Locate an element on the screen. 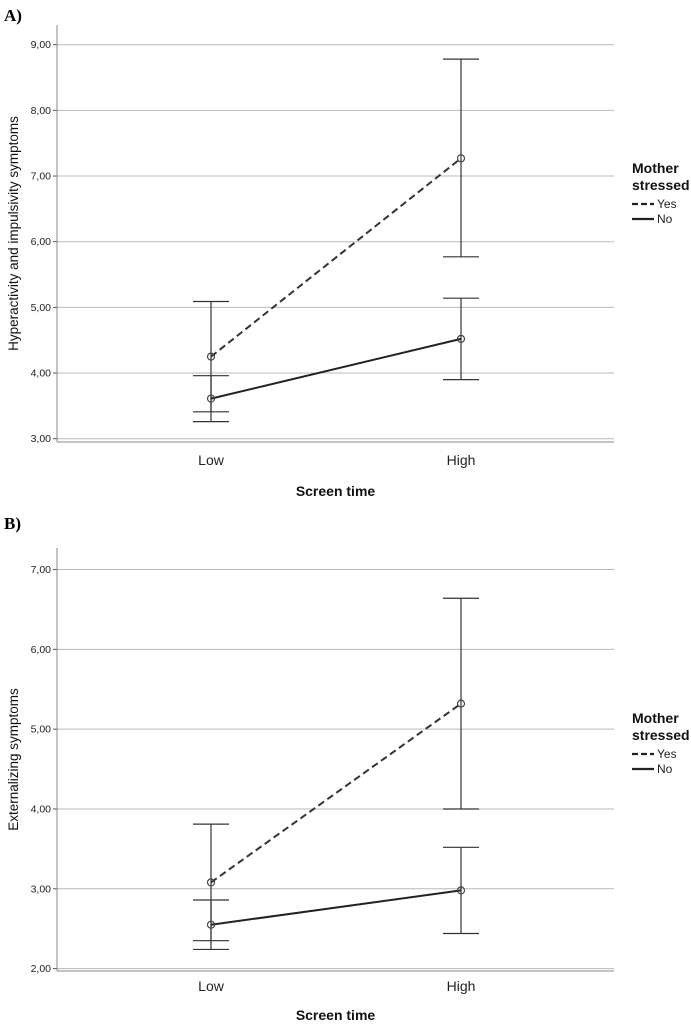 The image size is (691, 1024). y-axis-title: Hyperactivity and impulsivity symptoms is located at coordinates (13, 233).